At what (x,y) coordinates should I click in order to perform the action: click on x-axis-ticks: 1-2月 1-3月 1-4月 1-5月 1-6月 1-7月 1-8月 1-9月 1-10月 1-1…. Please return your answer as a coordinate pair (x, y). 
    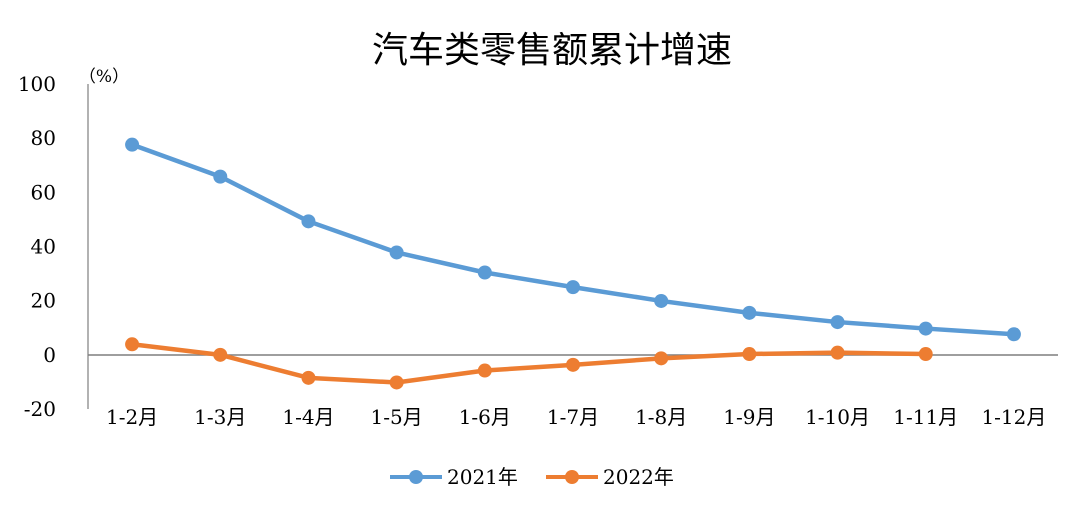
    Looking at the image, I should click on (576, 417).